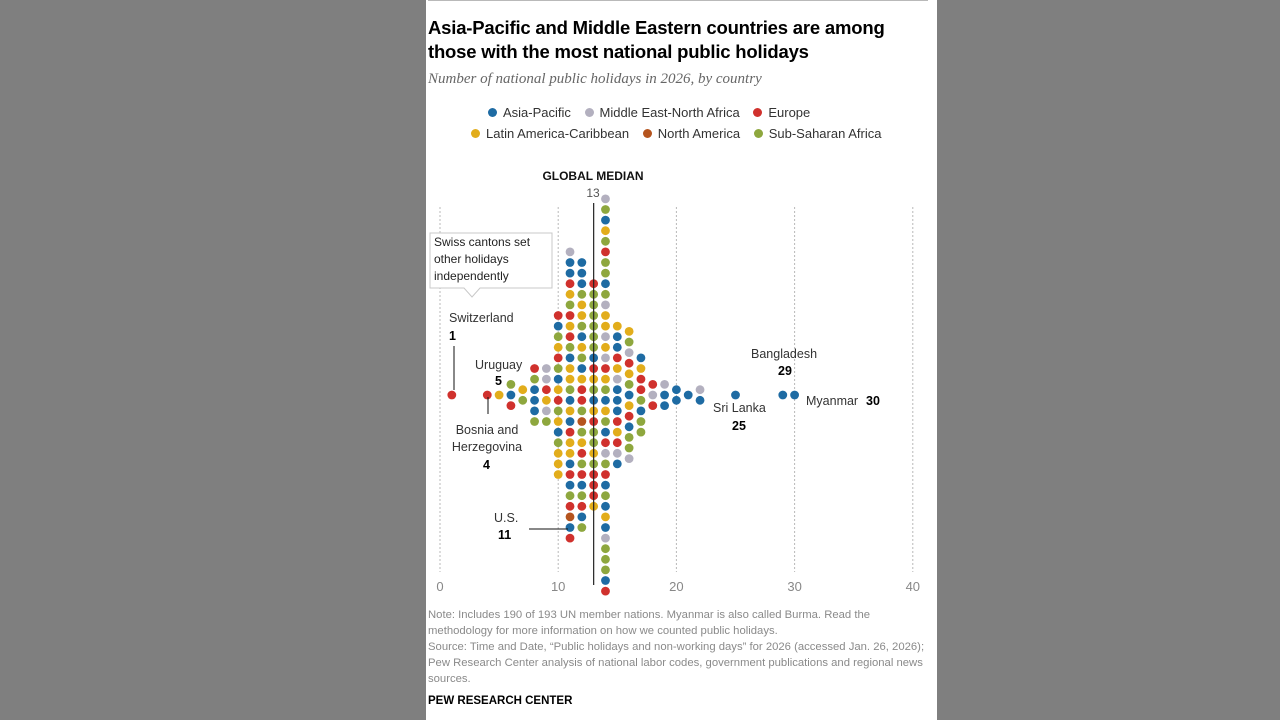 This screenshot has width=1280, height=720. I want to click on legend-swatch-latin-america, so click(475, 133).